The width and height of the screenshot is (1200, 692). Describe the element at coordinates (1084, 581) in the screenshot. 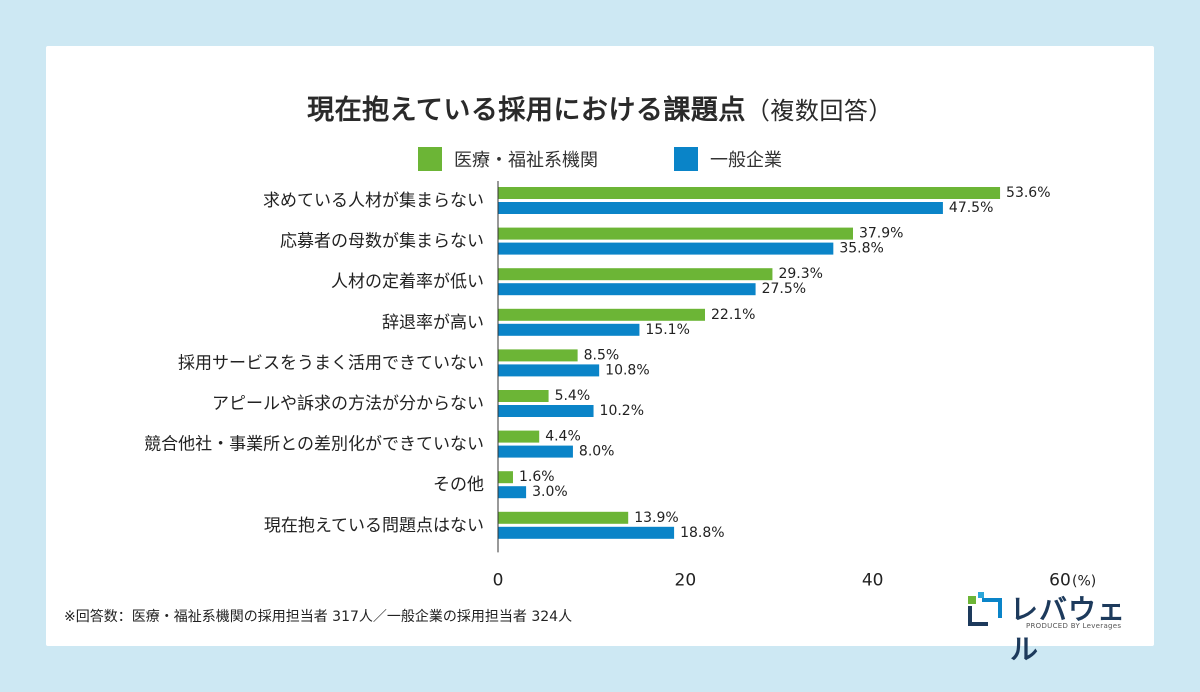

I see `x-axis-unit: (%)` at that location.